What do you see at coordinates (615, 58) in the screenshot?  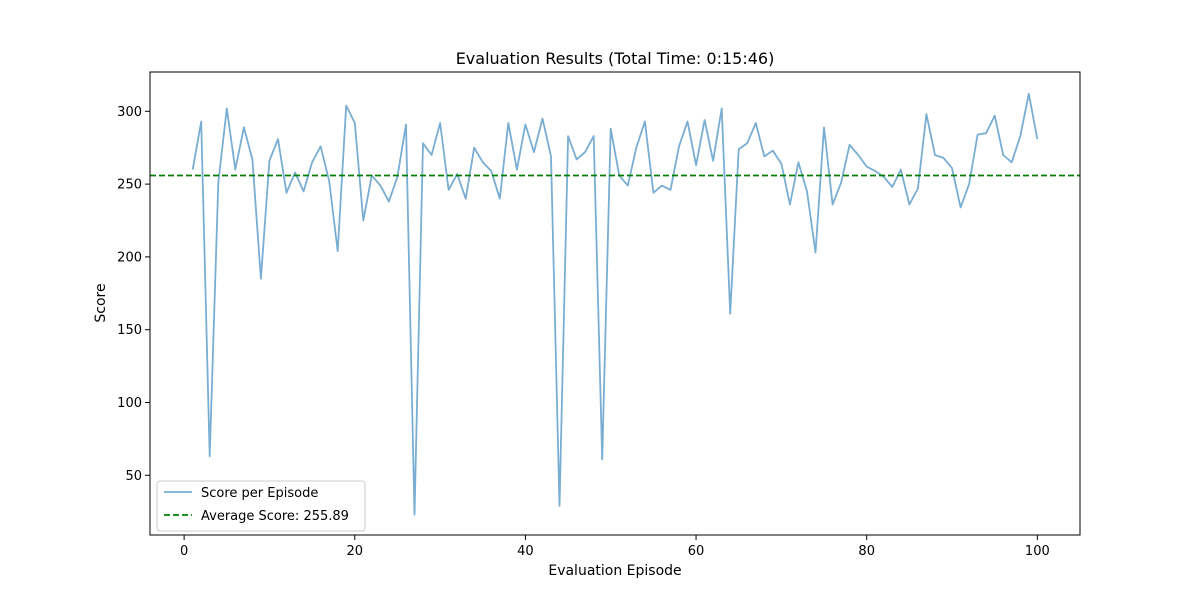 I see `chart-title: Evaluation Results (Total Time: 0:15:46)` at bounding box center [615, 58].